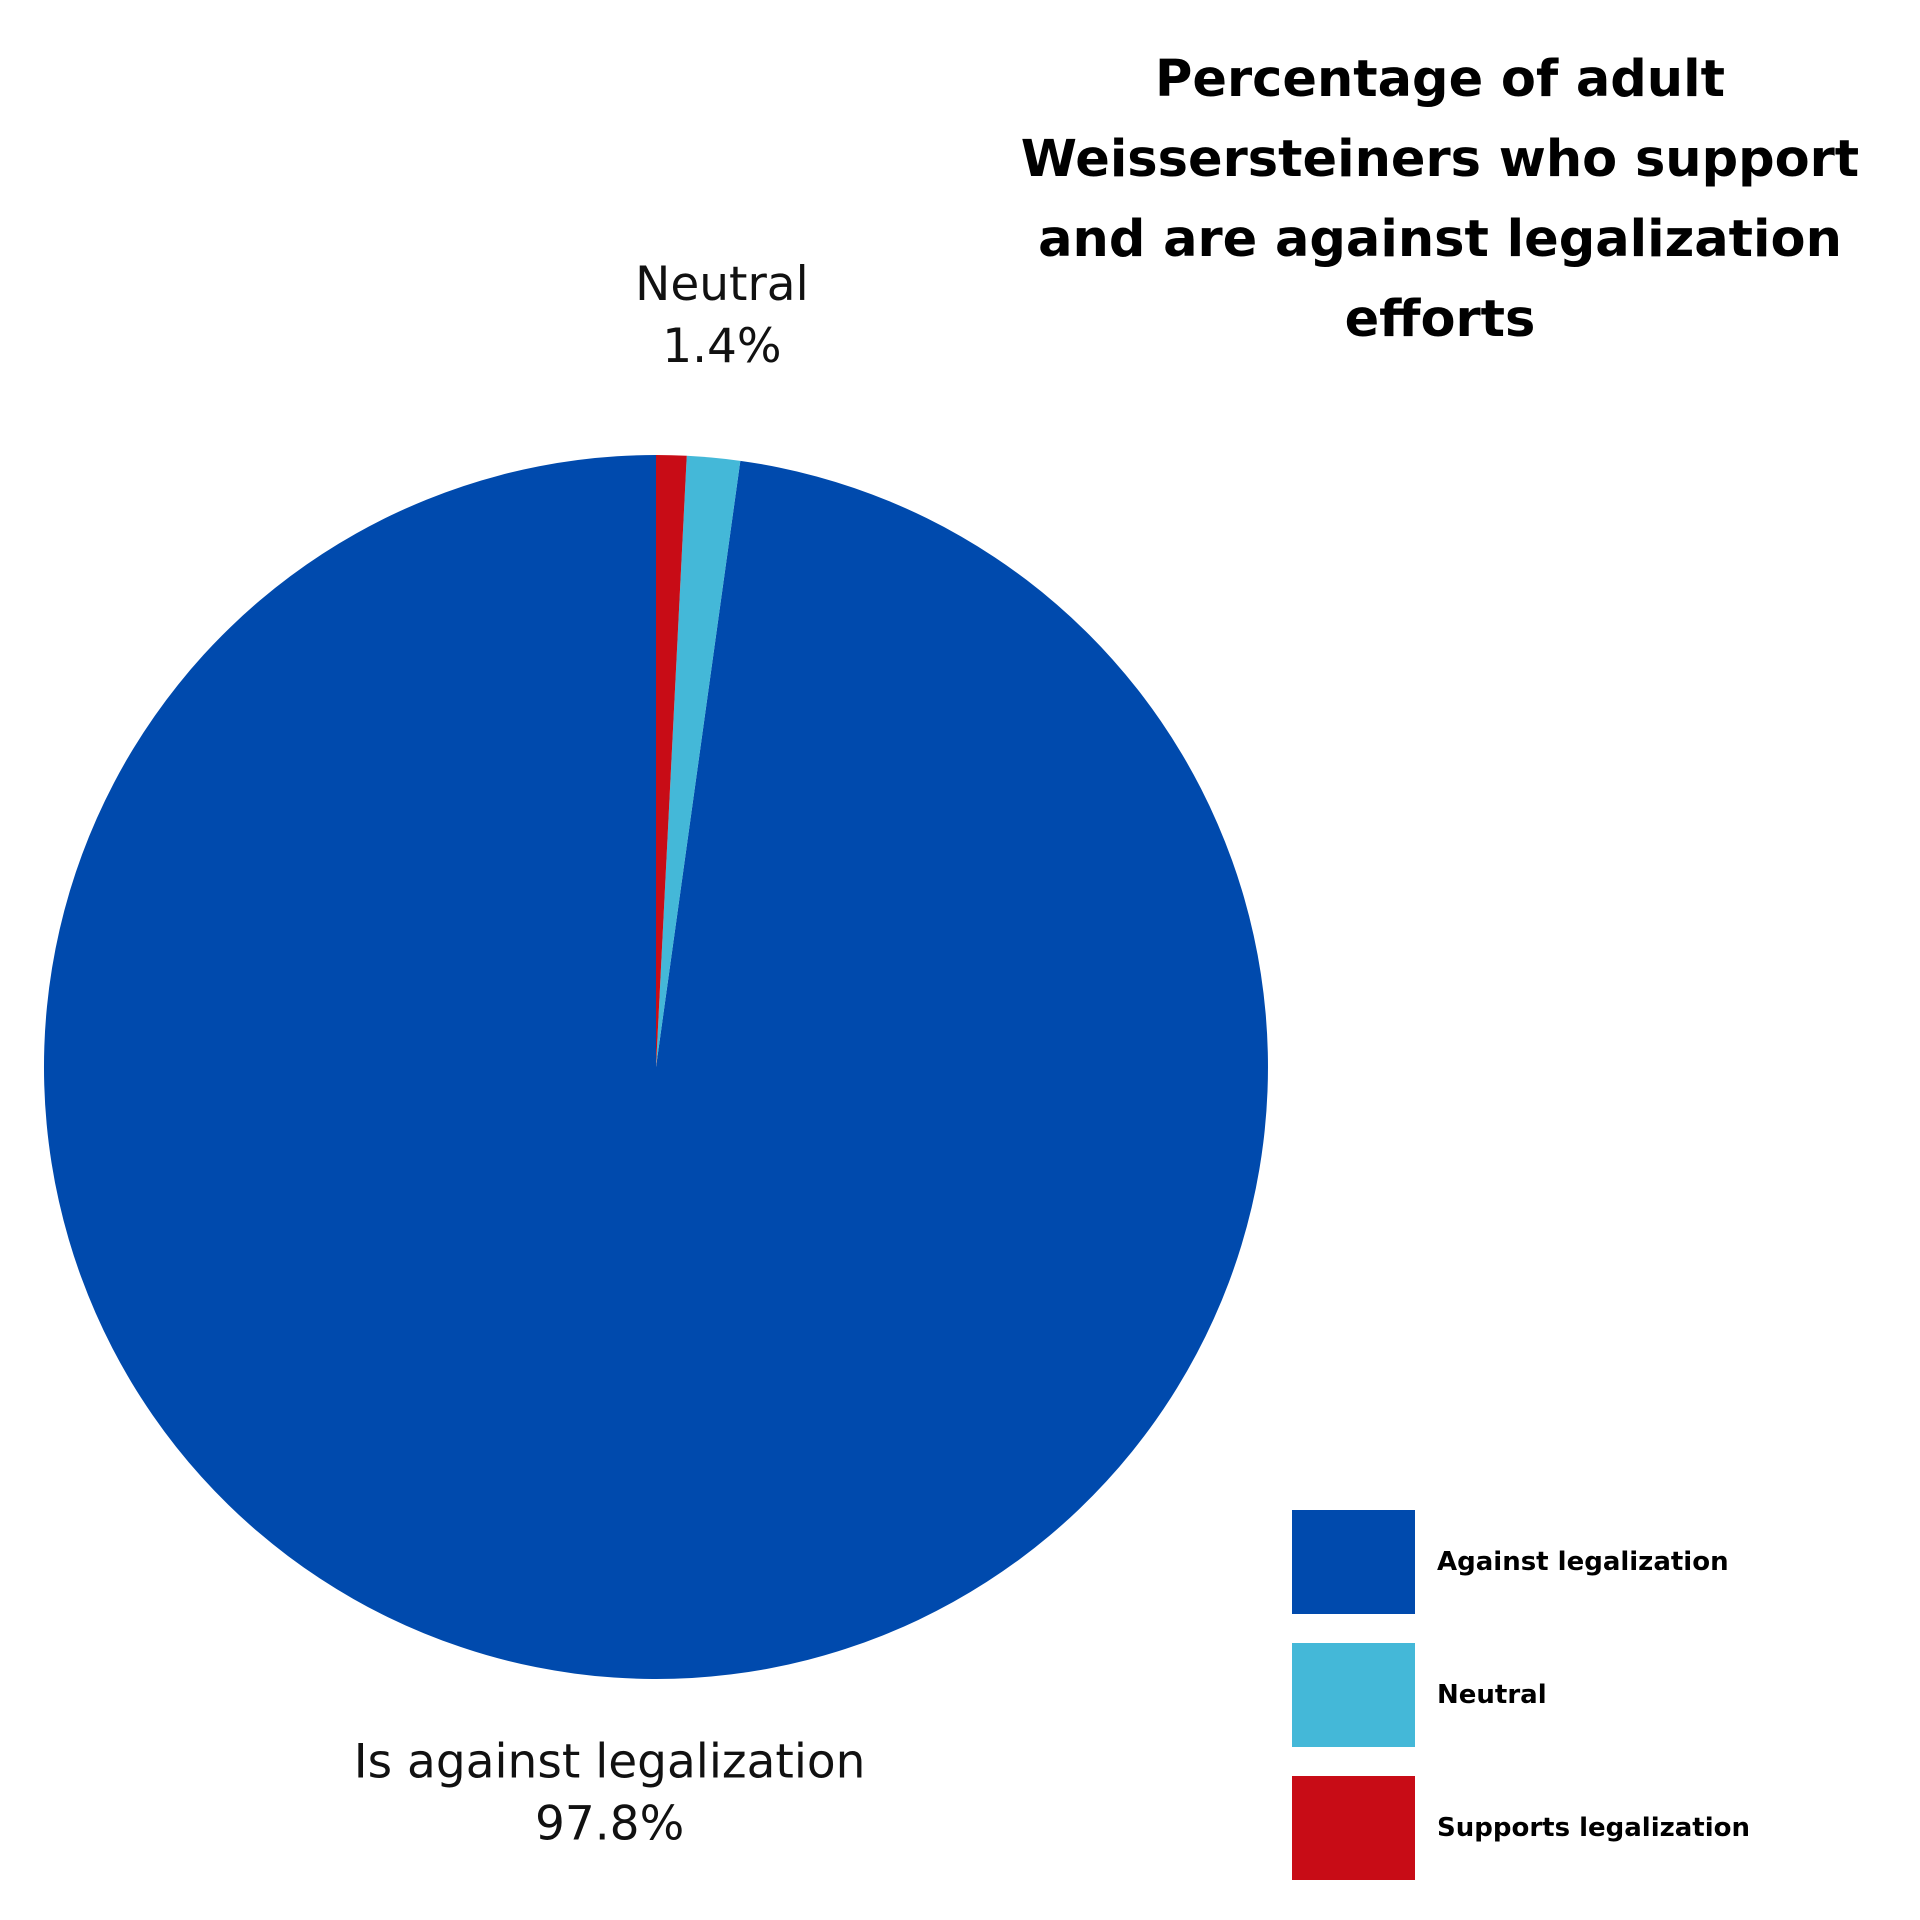  What do you see at coordinates (671, 761) in the screenshot?
I see `pie-slice-supports` at bounding box center [671, 761].